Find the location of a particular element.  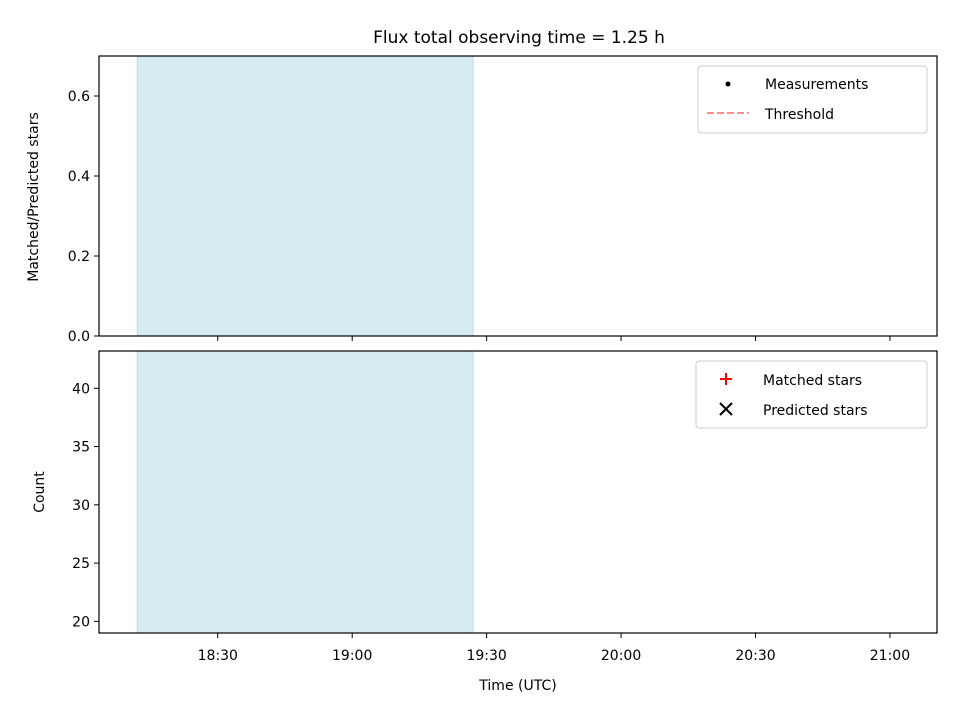

y-tick-label: 0.6 is located at coordinates (79, 97).